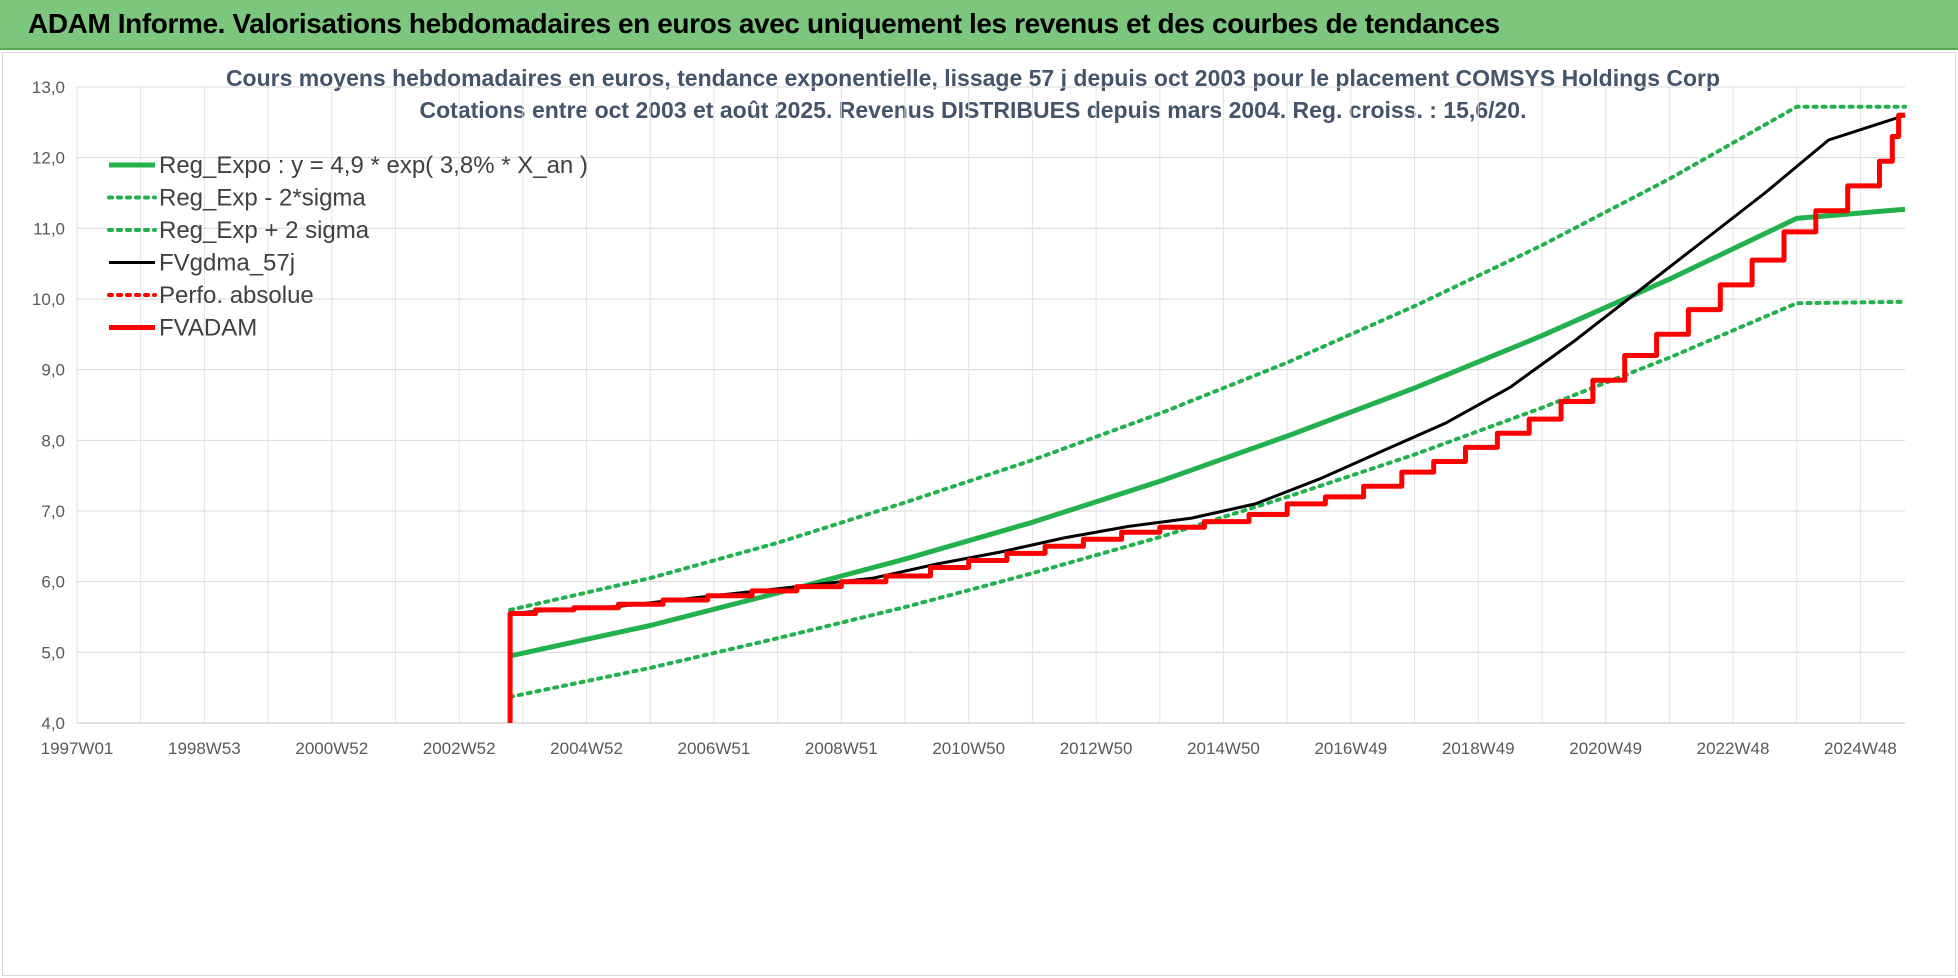  What do you see at coordinates (1350, 748) in the screenshot?
I see `x-tick-label: 2016W49` at bounding box center [1350, 748].